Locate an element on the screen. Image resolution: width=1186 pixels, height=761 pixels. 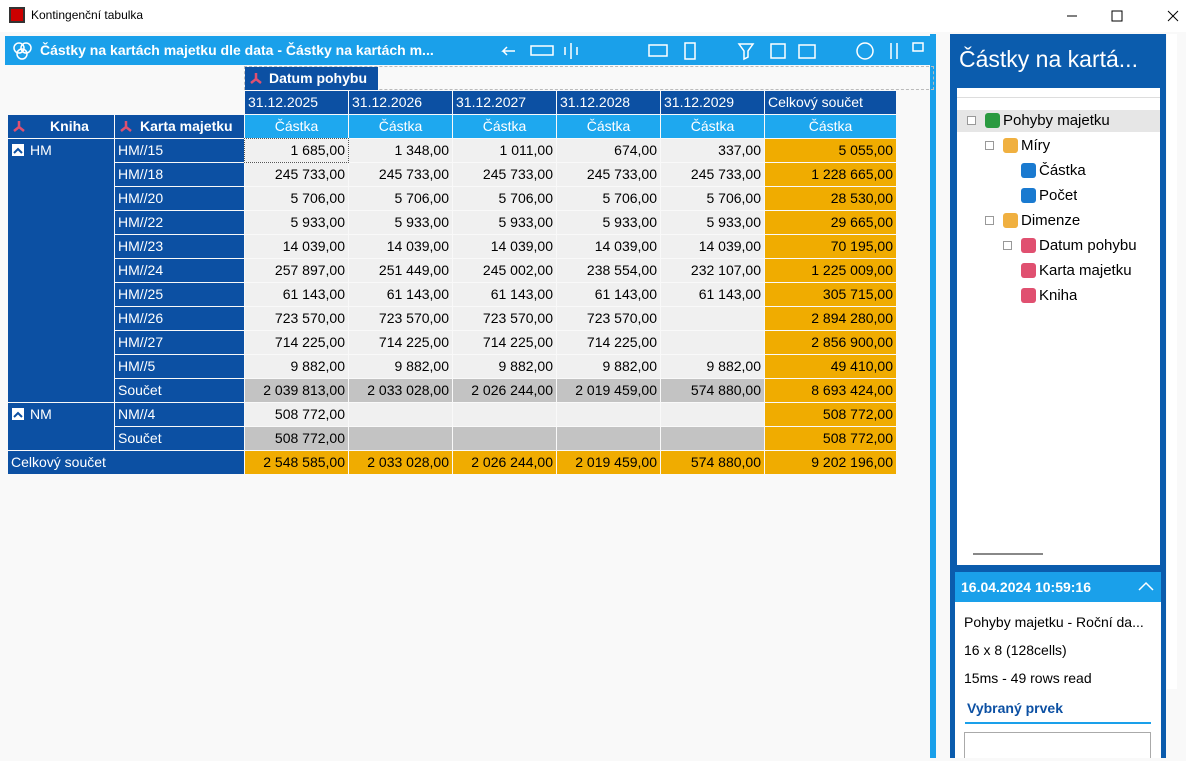
total-cell: 5 055,00 is located at coordinates (830, 150).